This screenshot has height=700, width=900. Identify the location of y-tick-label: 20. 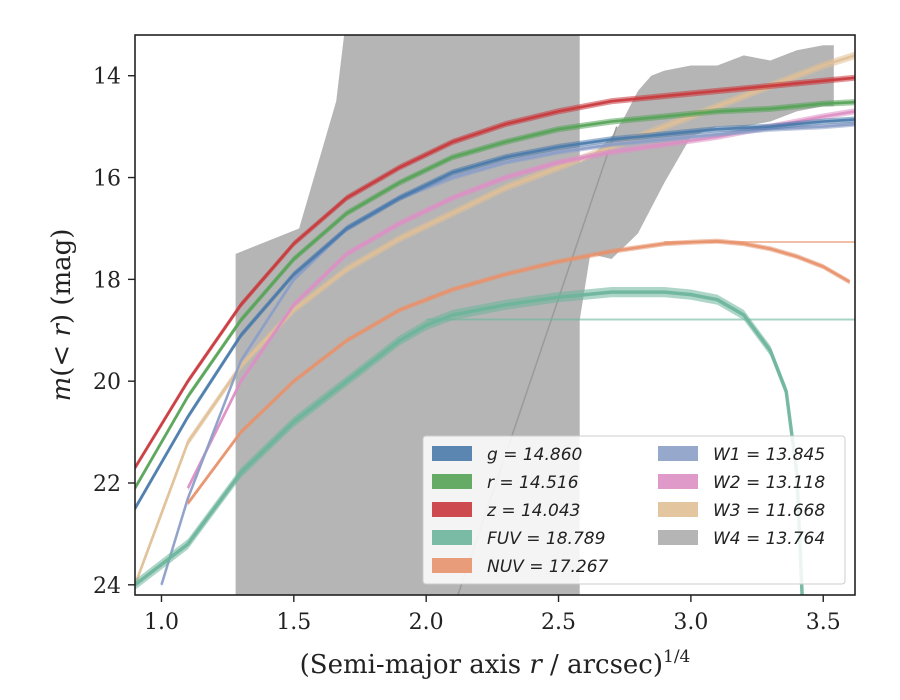
(107, 382).